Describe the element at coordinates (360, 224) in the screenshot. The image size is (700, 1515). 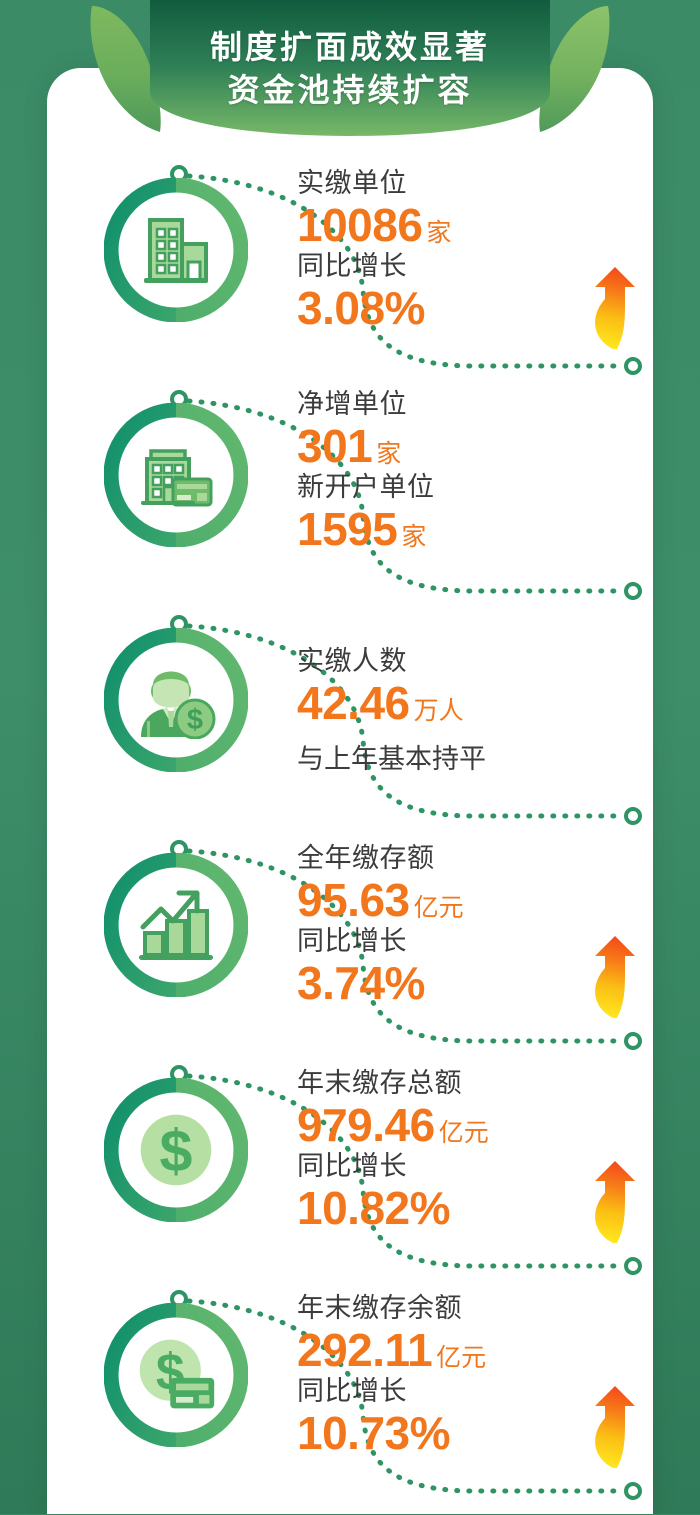
I see `stat-number: 10086` at that location.